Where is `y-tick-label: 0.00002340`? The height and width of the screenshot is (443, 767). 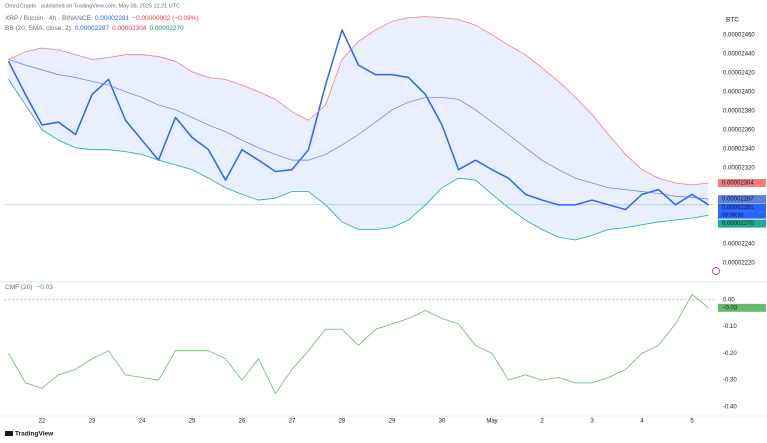
y-tick-label: 0.00002340 is located at coordinates (739, 149).